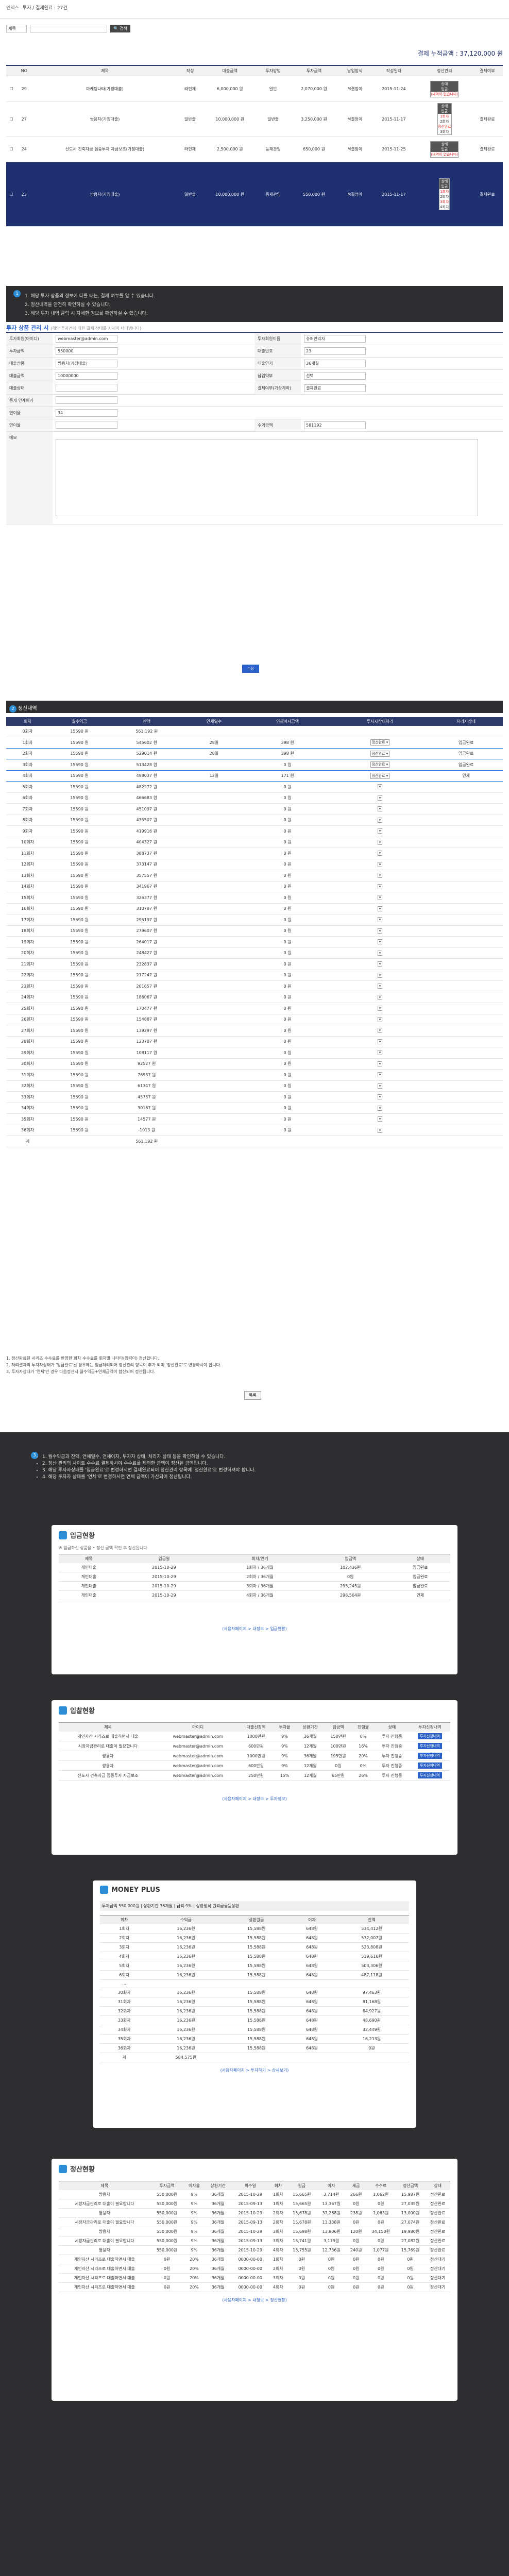  What do you see at coordinates (68, 28) in the screenshot?
I see `search-input` at bounding box center [68, 28].